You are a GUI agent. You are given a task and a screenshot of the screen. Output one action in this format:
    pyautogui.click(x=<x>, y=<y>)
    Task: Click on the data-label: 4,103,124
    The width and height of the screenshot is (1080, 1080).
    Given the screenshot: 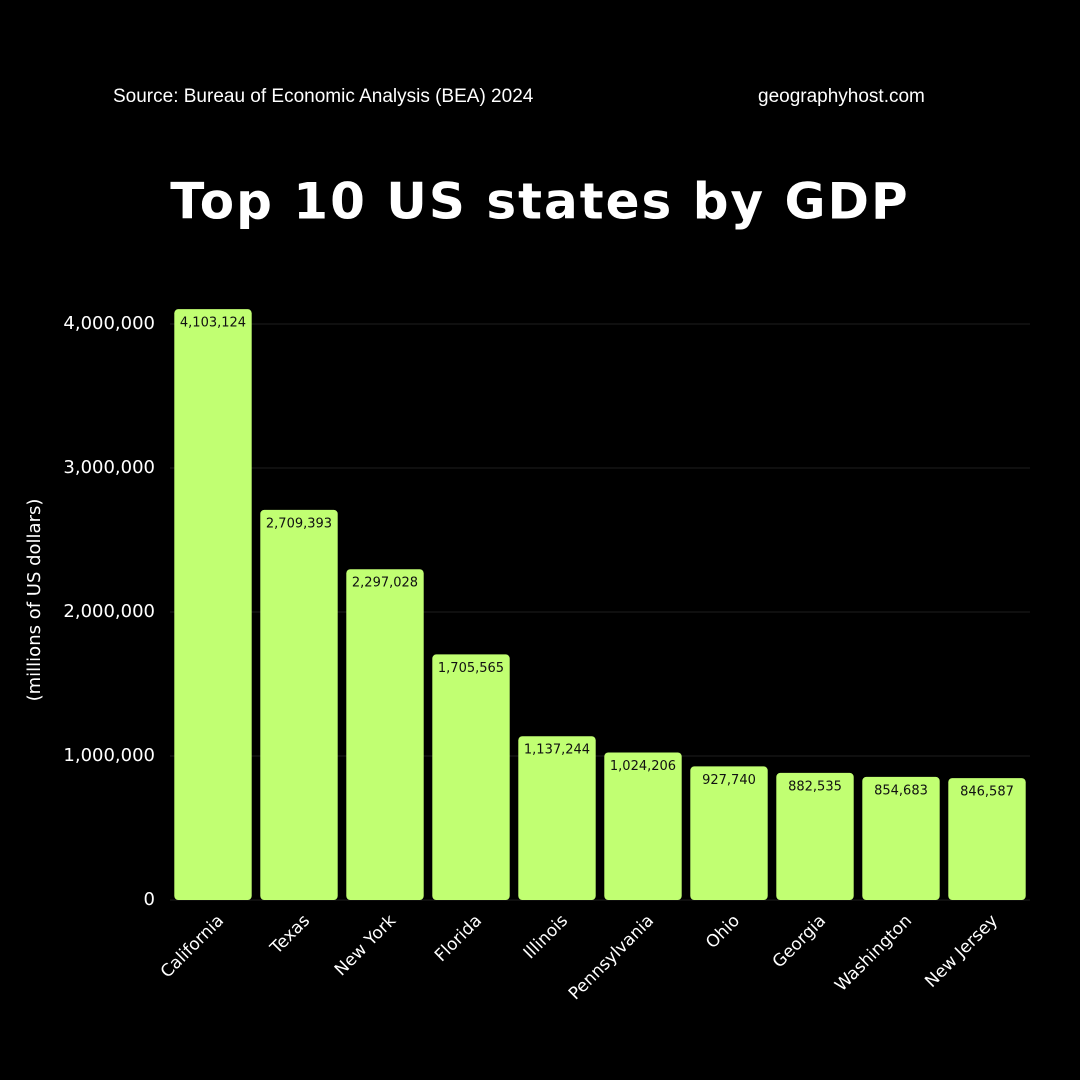 What is the action you would take?
    pyautogui.click(x=213, y=323)
    